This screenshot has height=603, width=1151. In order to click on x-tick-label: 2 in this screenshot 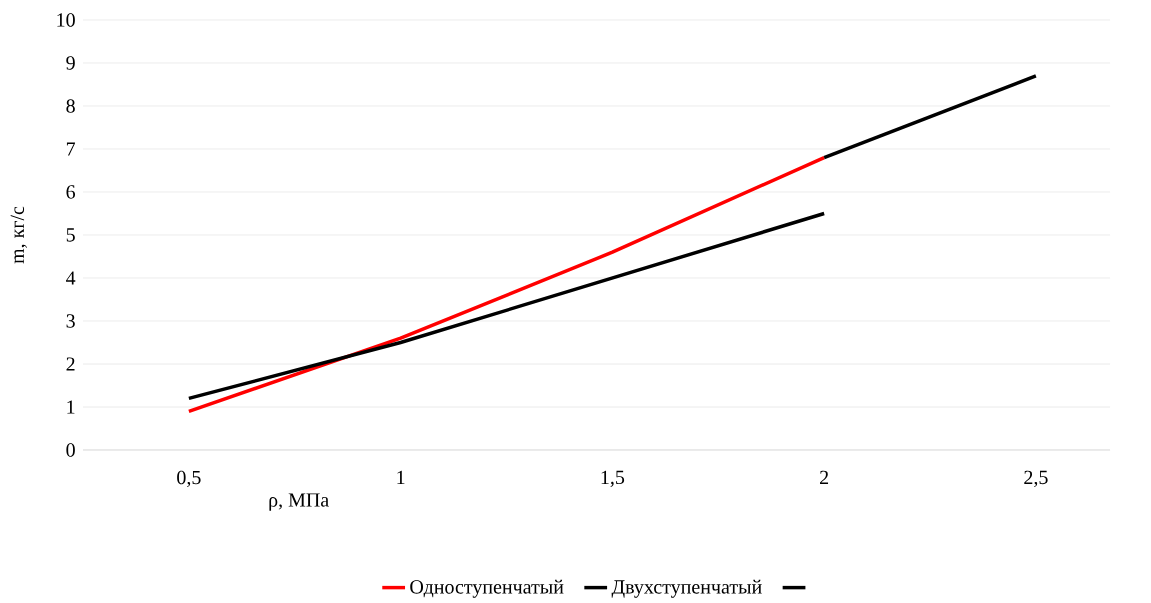, I will do `click(824, 477)`.